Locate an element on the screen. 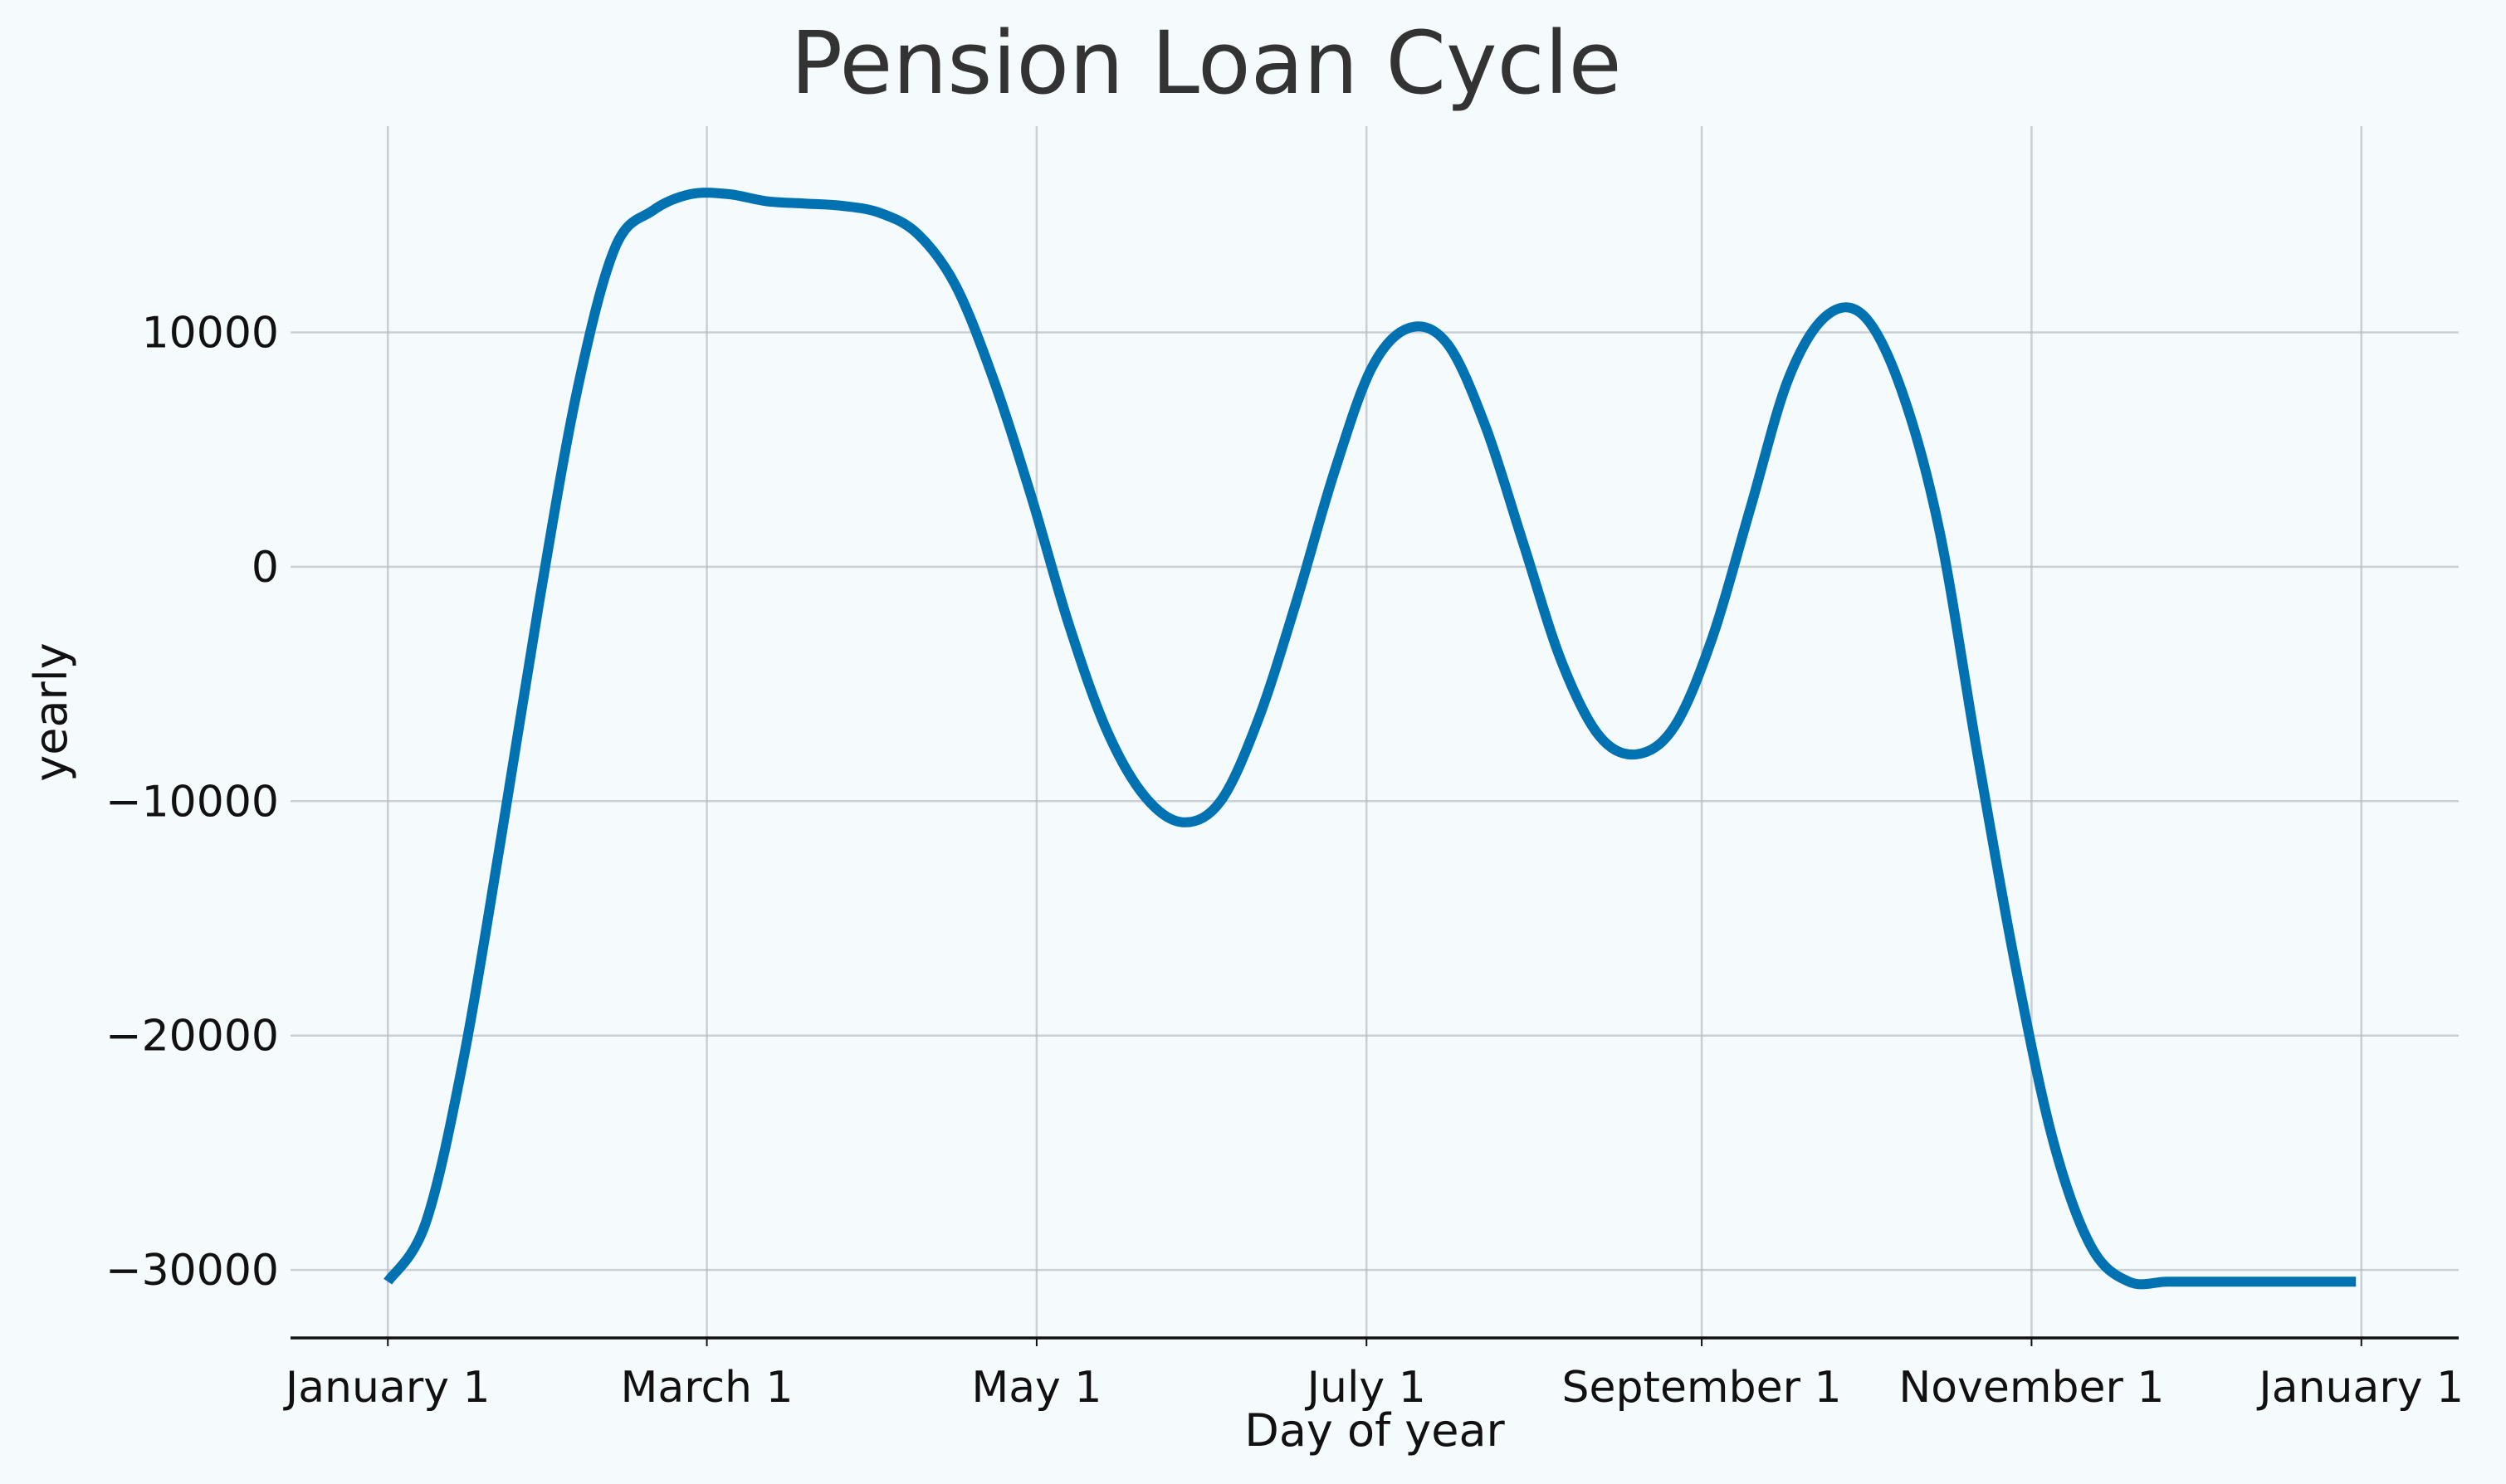  y-tick-label: 0 is located at coordinates (266, 568).